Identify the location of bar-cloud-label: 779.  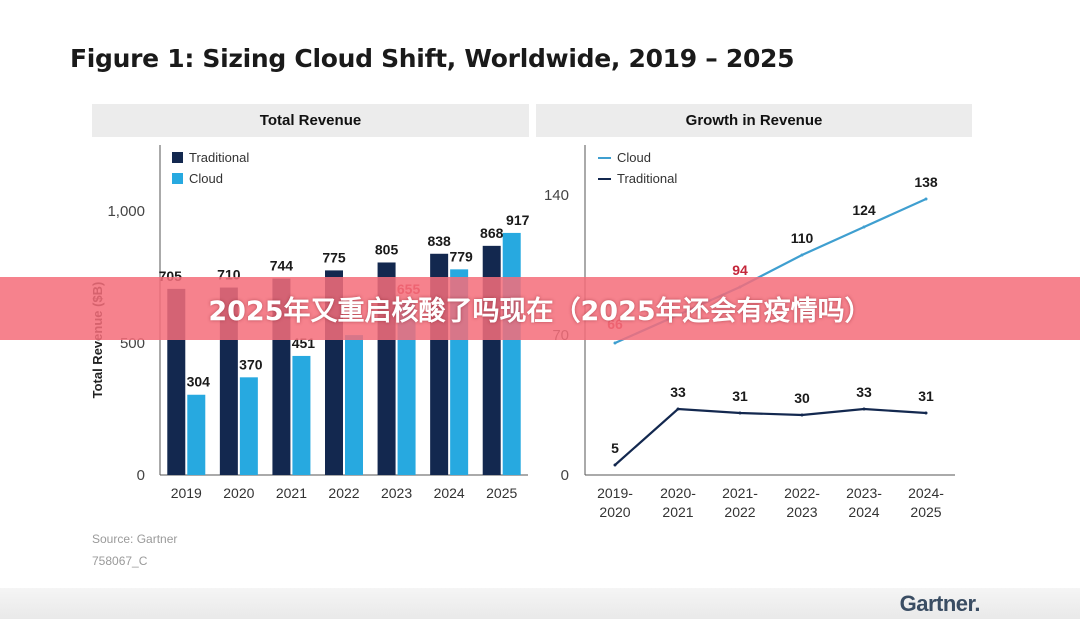
(461, 256).